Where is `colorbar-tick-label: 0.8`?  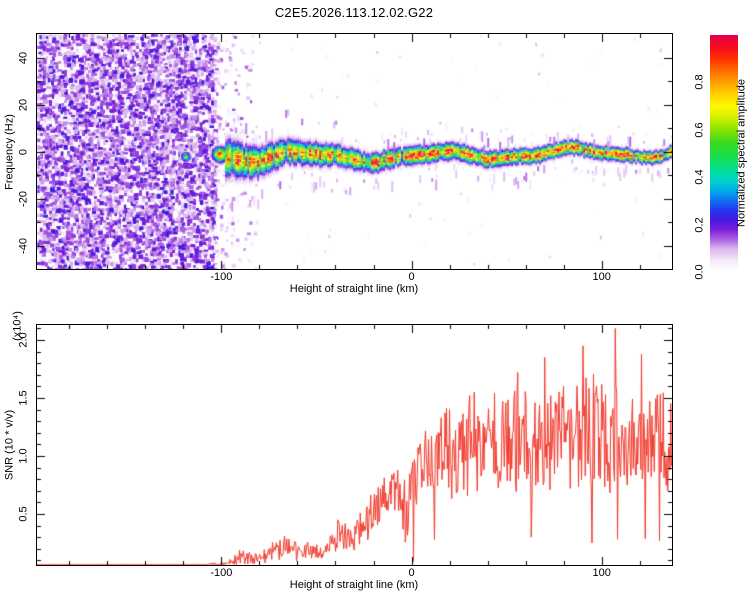
colorbar-tick-label: 0.8 is located at coordinates (699, 82).